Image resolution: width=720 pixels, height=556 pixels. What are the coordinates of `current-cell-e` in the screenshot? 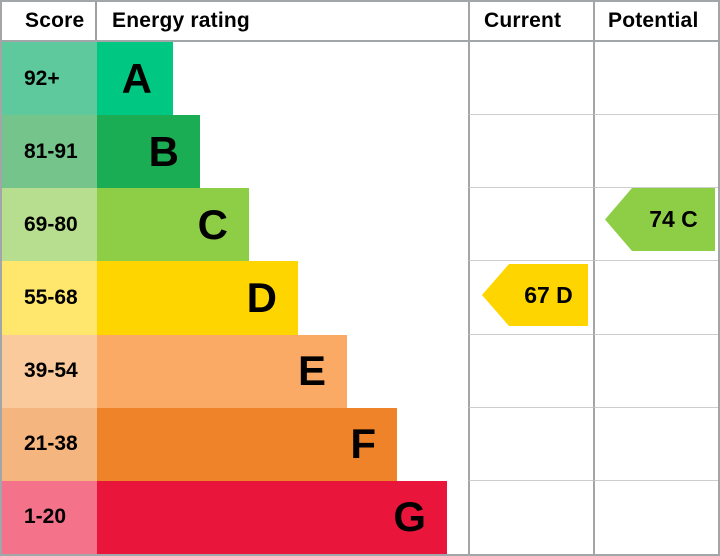 It's located at (530, 371).